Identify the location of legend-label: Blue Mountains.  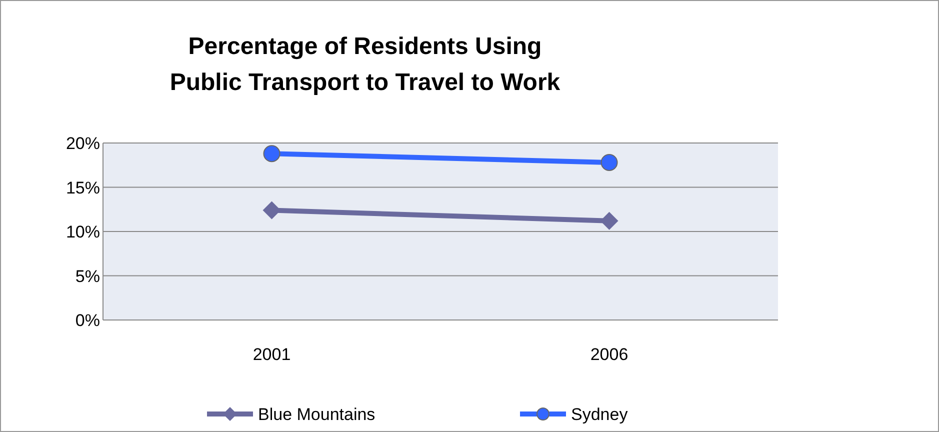
(317, 414).